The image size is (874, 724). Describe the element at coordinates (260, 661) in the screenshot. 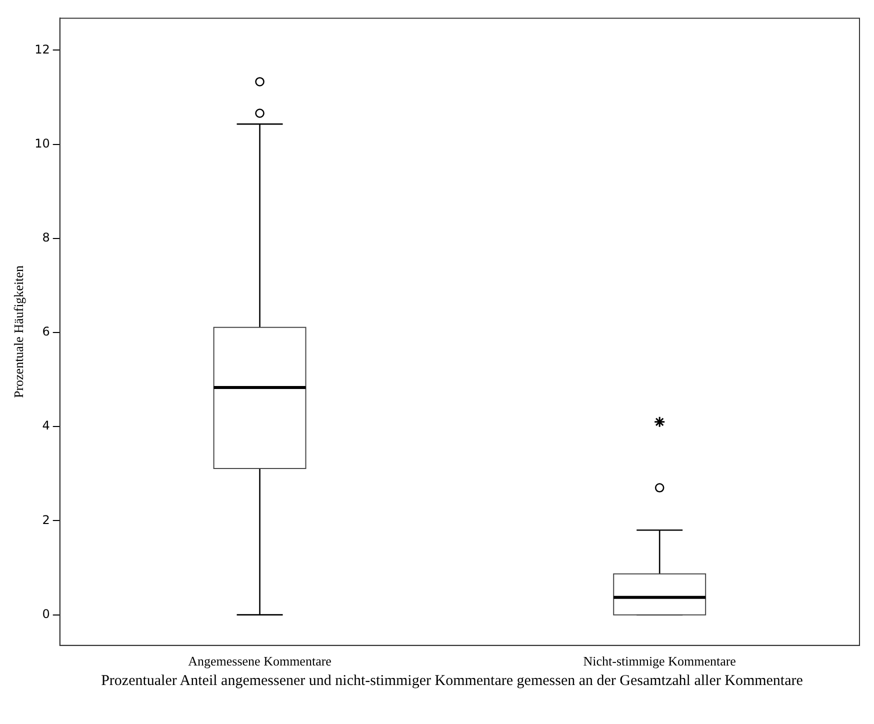

I see `x-tick-label: Angemessene Kommentare` at that location.